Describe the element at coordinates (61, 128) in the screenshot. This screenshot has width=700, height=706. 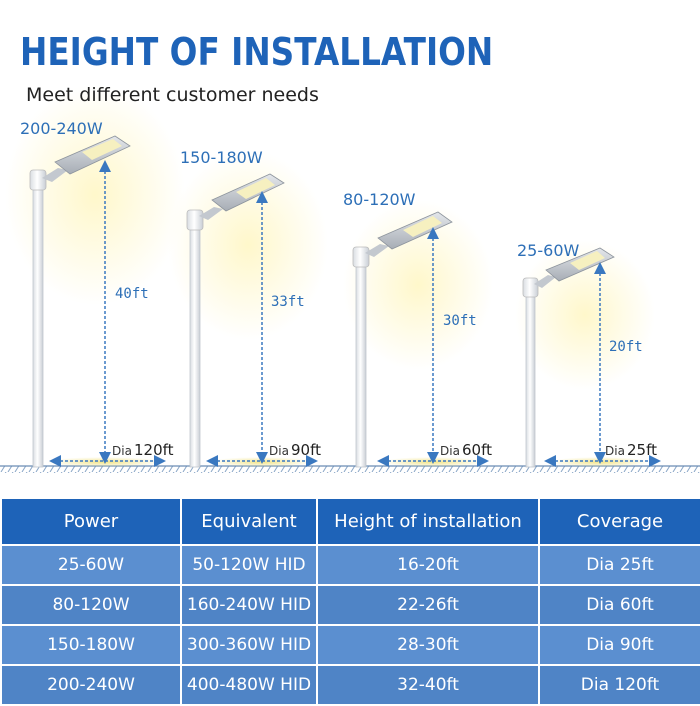
I see `power-label: 200-240W` at that location.